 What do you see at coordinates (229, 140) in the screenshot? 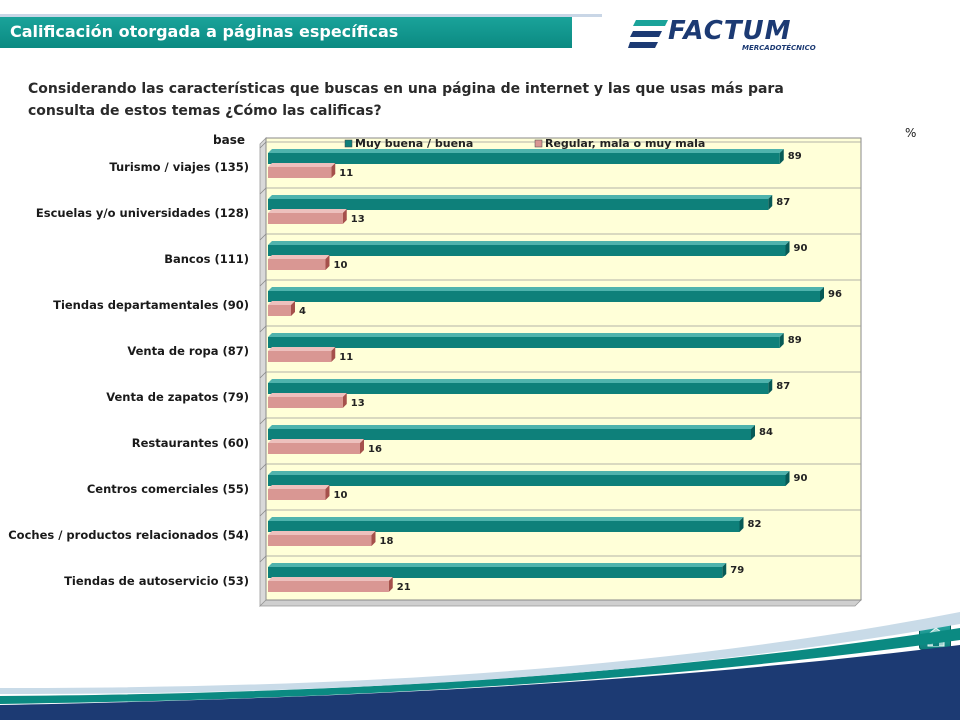
I see `base-column-header: base` at bounding box center [229, 140].